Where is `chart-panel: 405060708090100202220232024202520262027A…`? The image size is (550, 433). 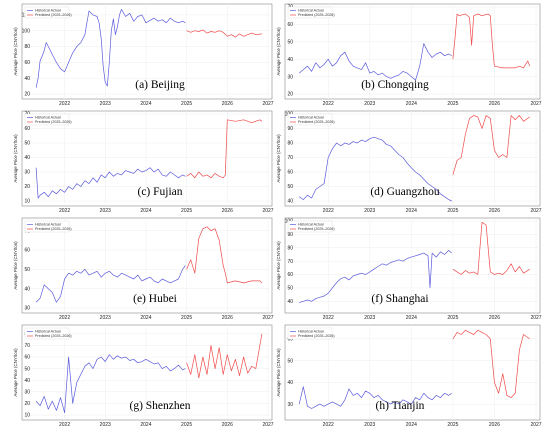
chart-panel: 405060708090100202220232024202520262027A… is located at coordinates (409, 269).